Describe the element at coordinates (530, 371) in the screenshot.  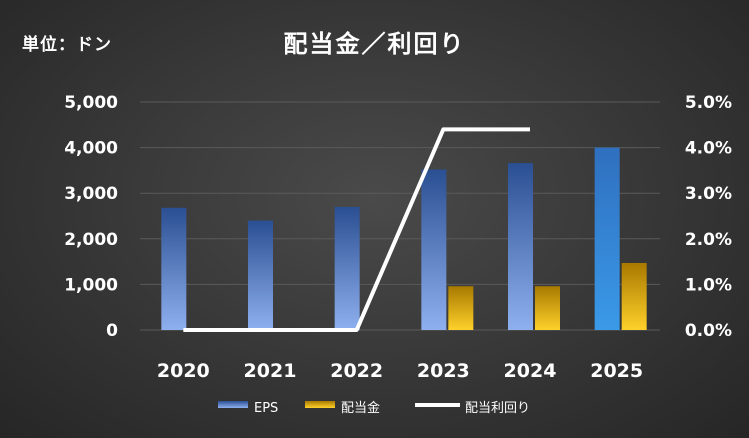
I see `x-tick-label: 2024` at that location.